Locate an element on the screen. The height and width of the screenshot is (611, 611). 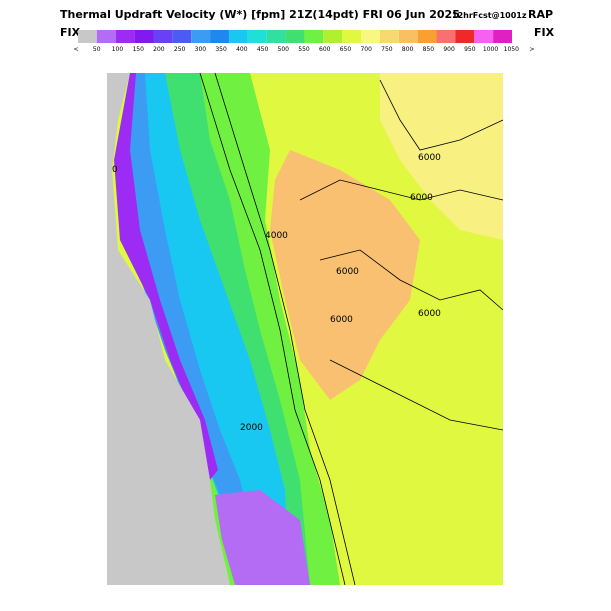
scale-label: 300 is located at coordinates (201, 49).